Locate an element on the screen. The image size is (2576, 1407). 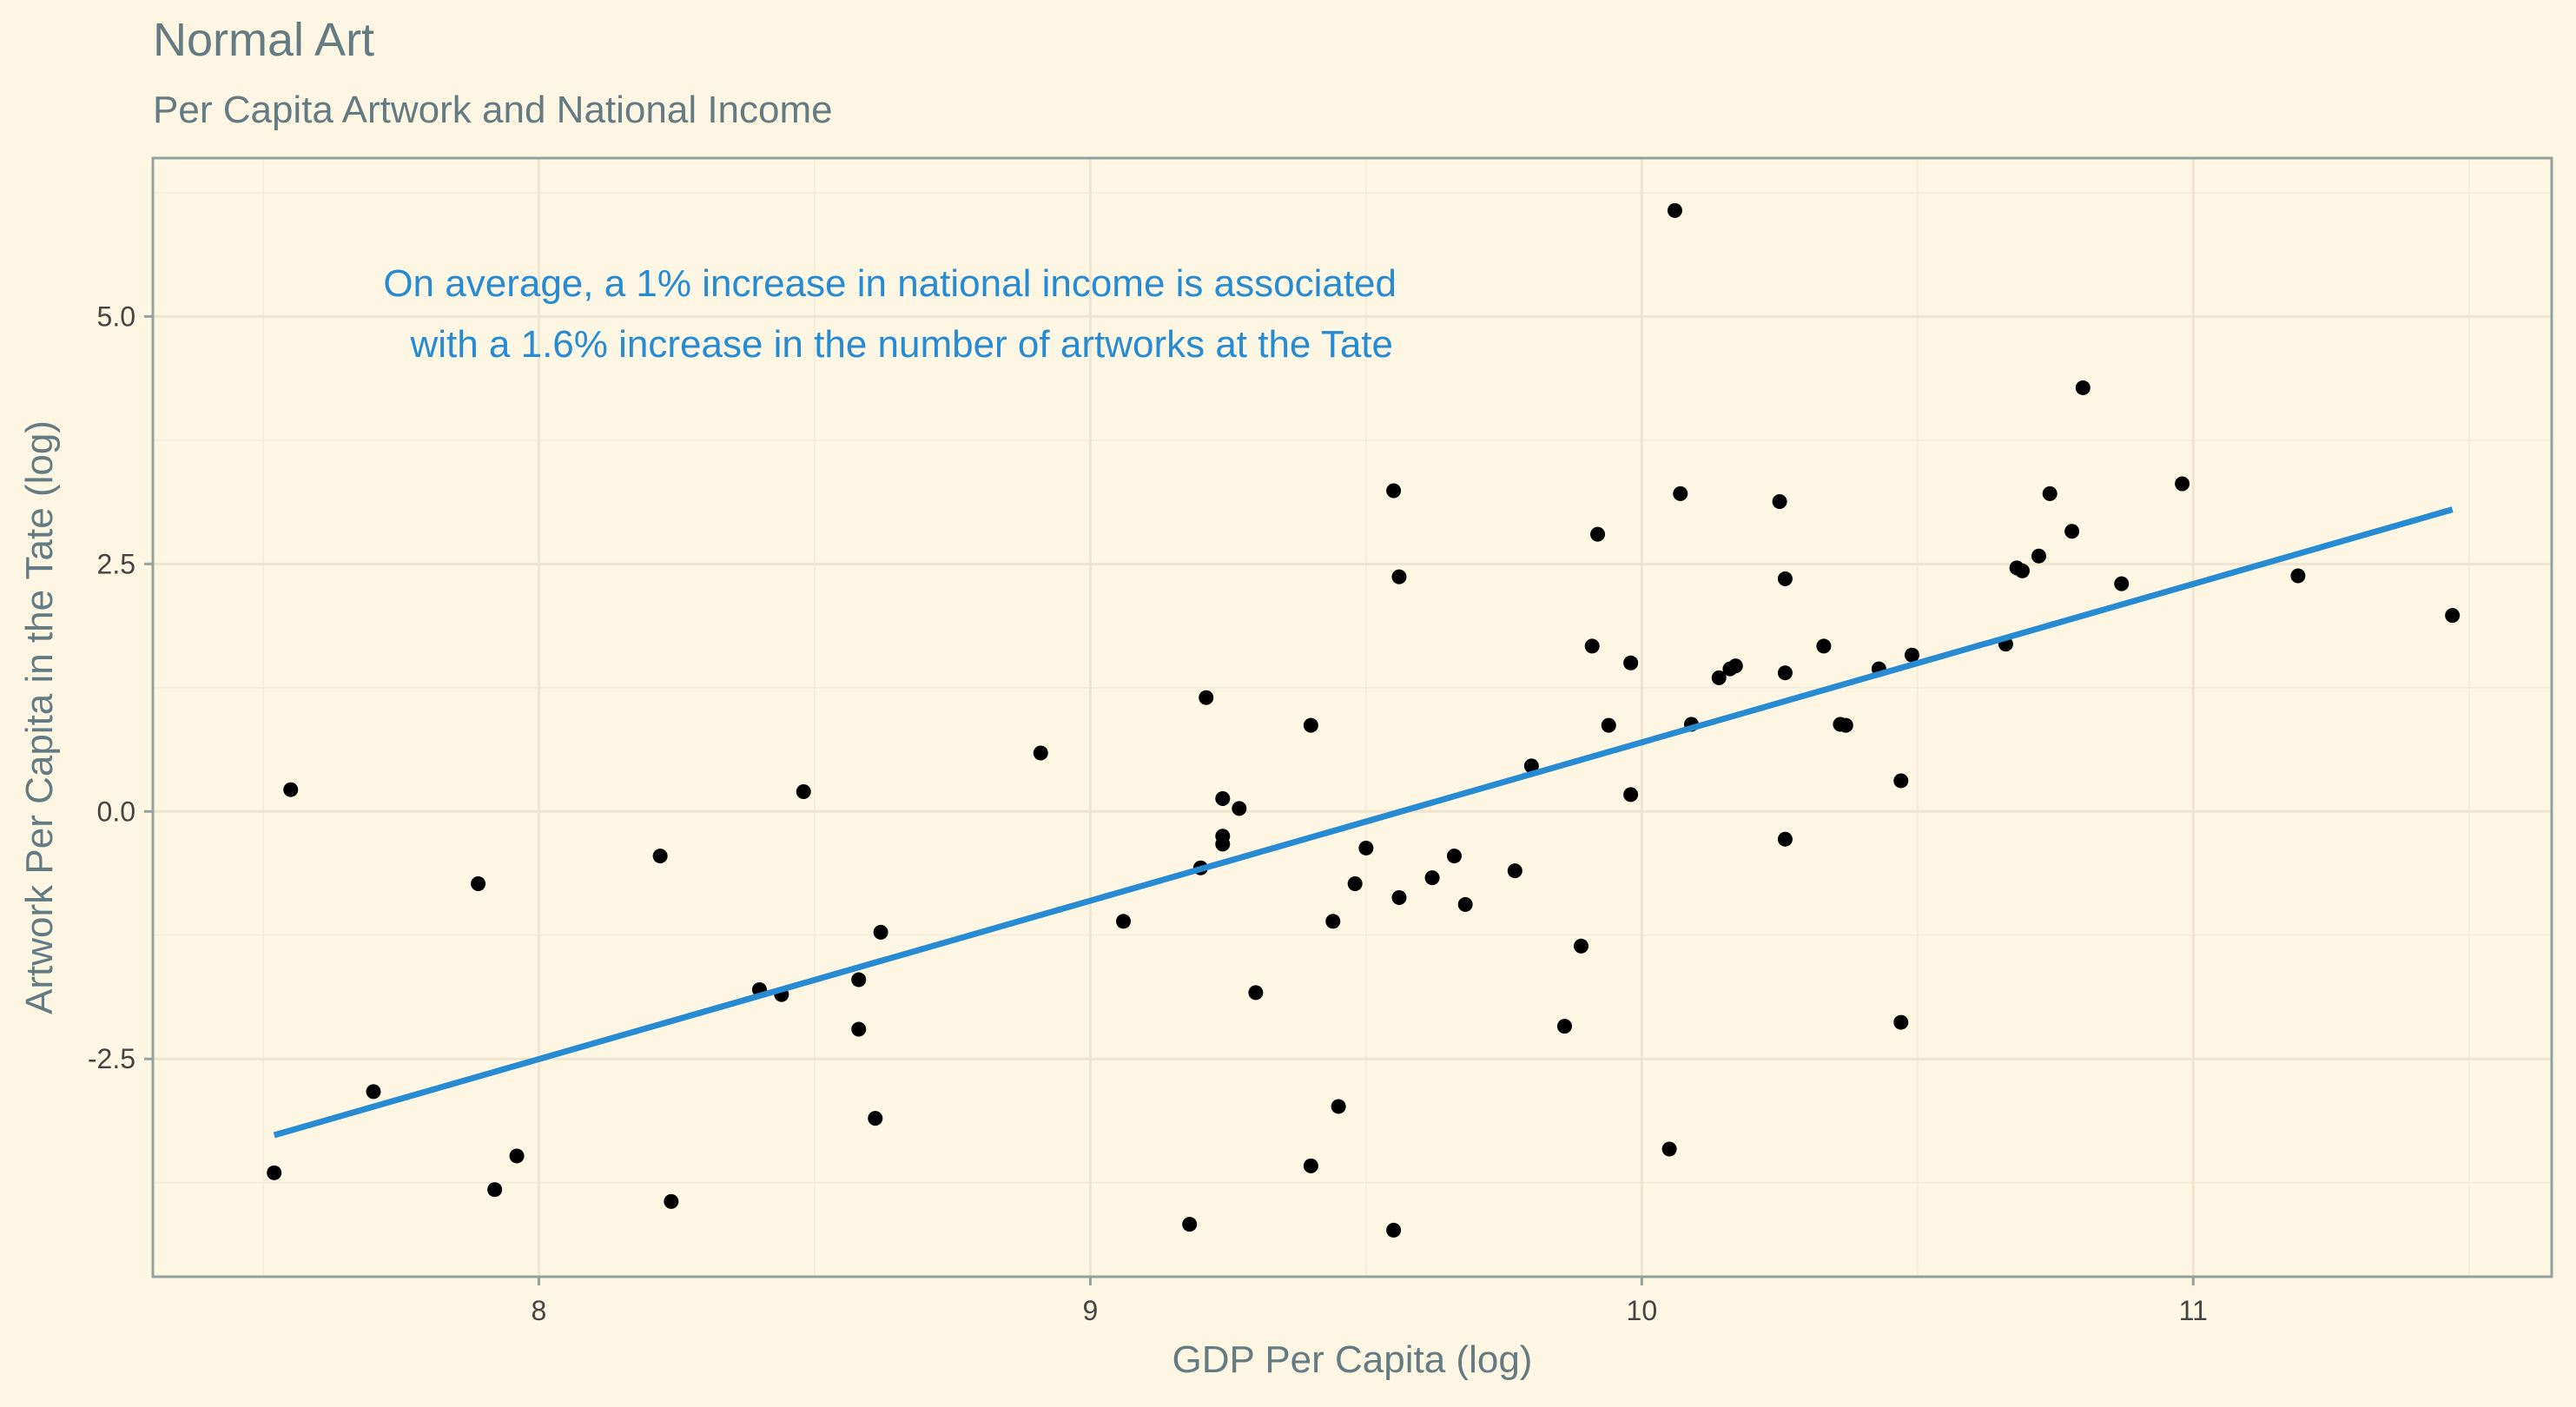
y-tick-label: 2.5 is located at coordinates (116, 563).